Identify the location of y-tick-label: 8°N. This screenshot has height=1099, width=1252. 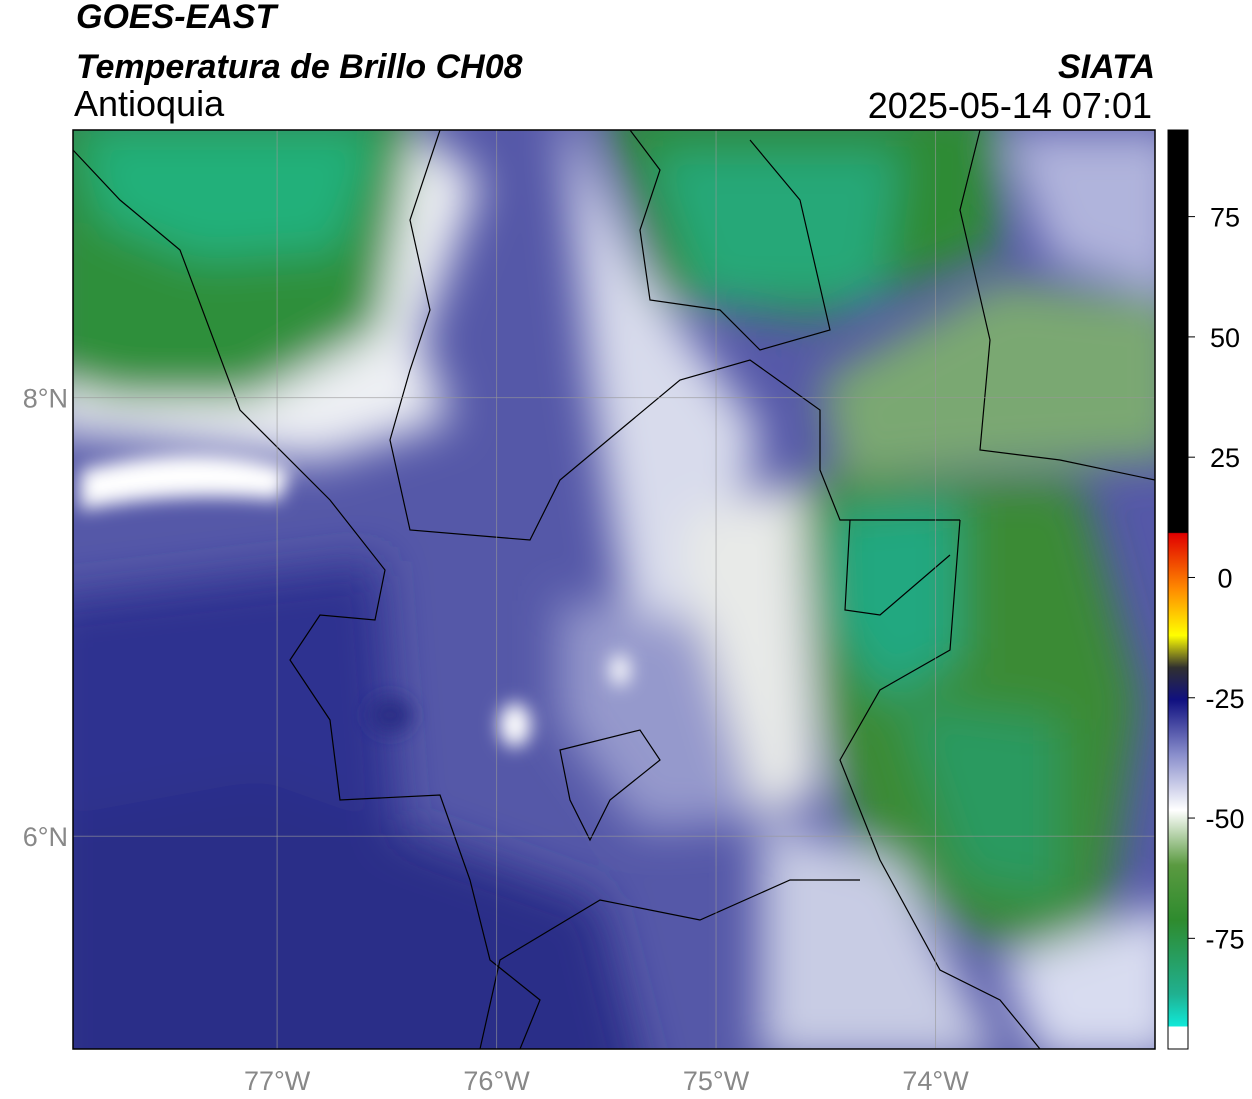
(45, 399).